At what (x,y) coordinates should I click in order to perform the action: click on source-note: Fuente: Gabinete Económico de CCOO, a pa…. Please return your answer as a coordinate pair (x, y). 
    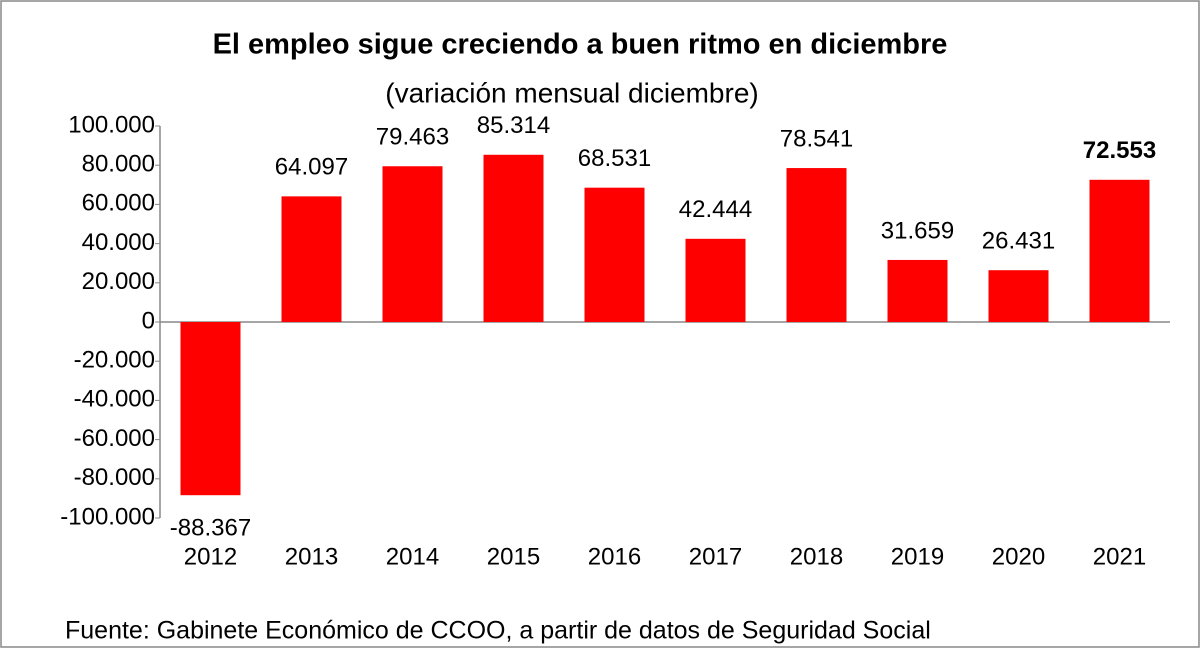
    Looking at the image, I should click on (498, 631).